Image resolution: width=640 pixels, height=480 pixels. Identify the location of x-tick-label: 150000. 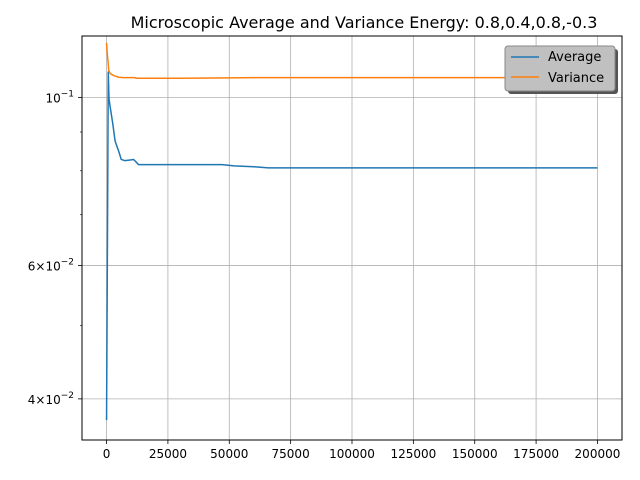
(475, 454).